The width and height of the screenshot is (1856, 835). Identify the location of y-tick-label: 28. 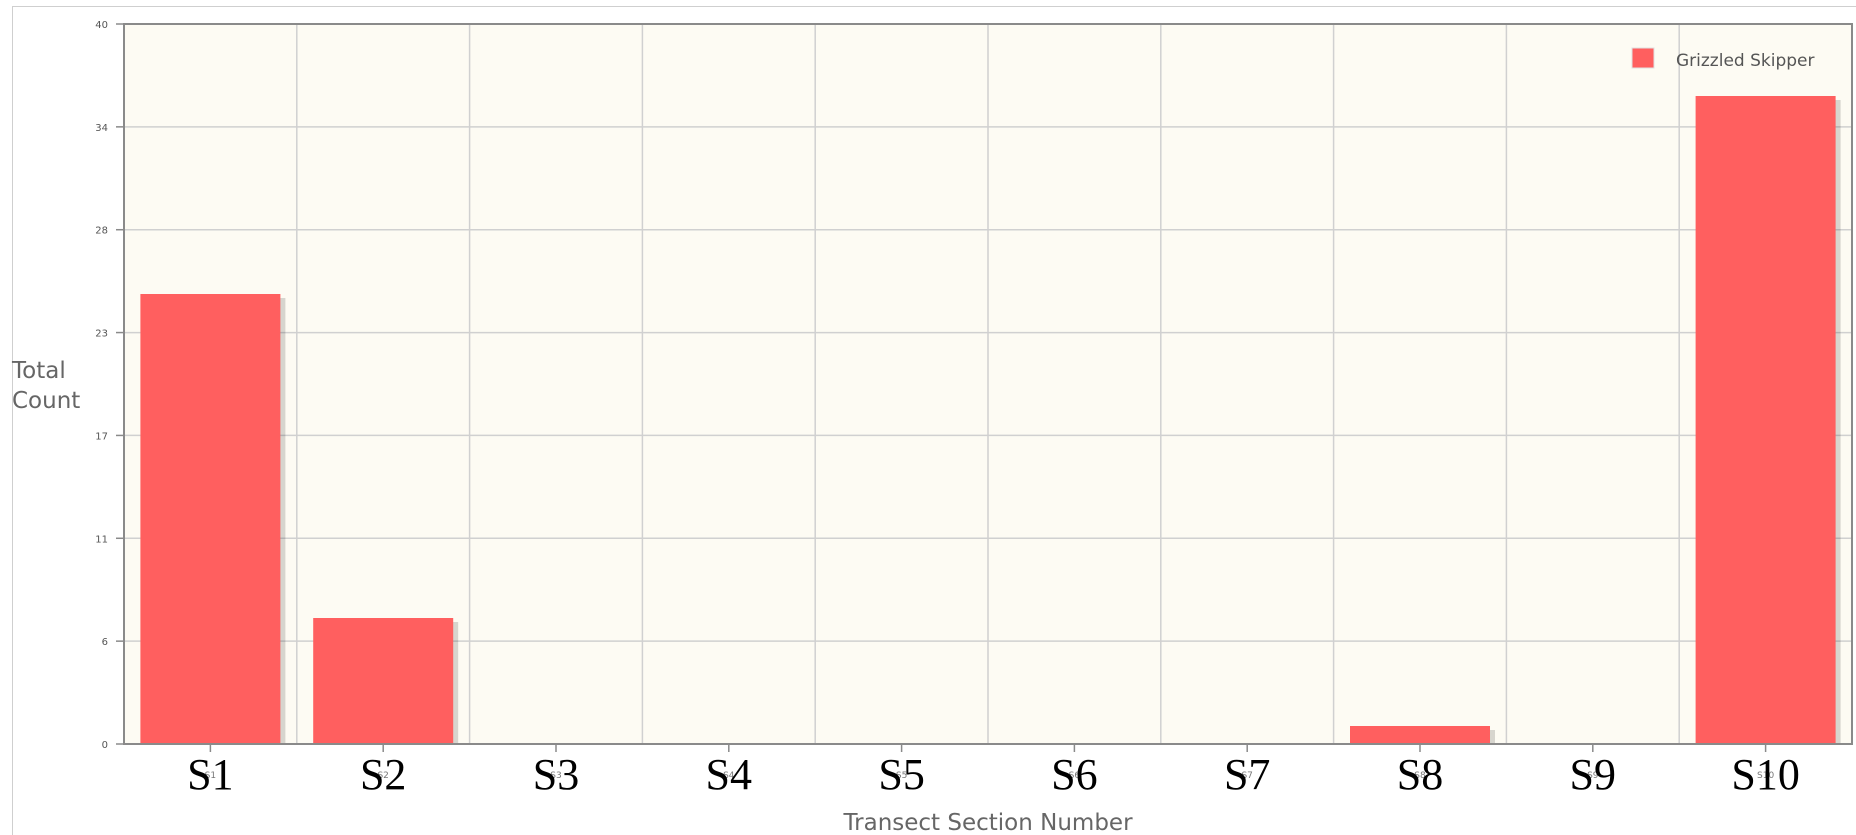
(101, 231).